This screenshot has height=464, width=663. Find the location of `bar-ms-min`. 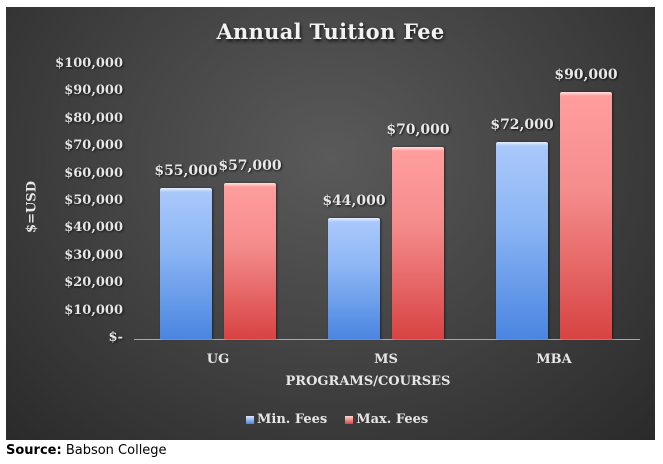

bar-ms-min is located at coordinates (354, 278).